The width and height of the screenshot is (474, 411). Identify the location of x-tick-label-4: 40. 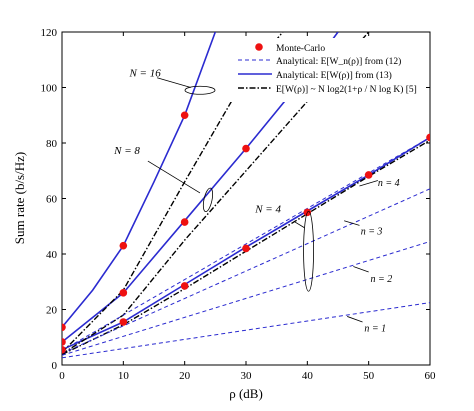
(308, 376).